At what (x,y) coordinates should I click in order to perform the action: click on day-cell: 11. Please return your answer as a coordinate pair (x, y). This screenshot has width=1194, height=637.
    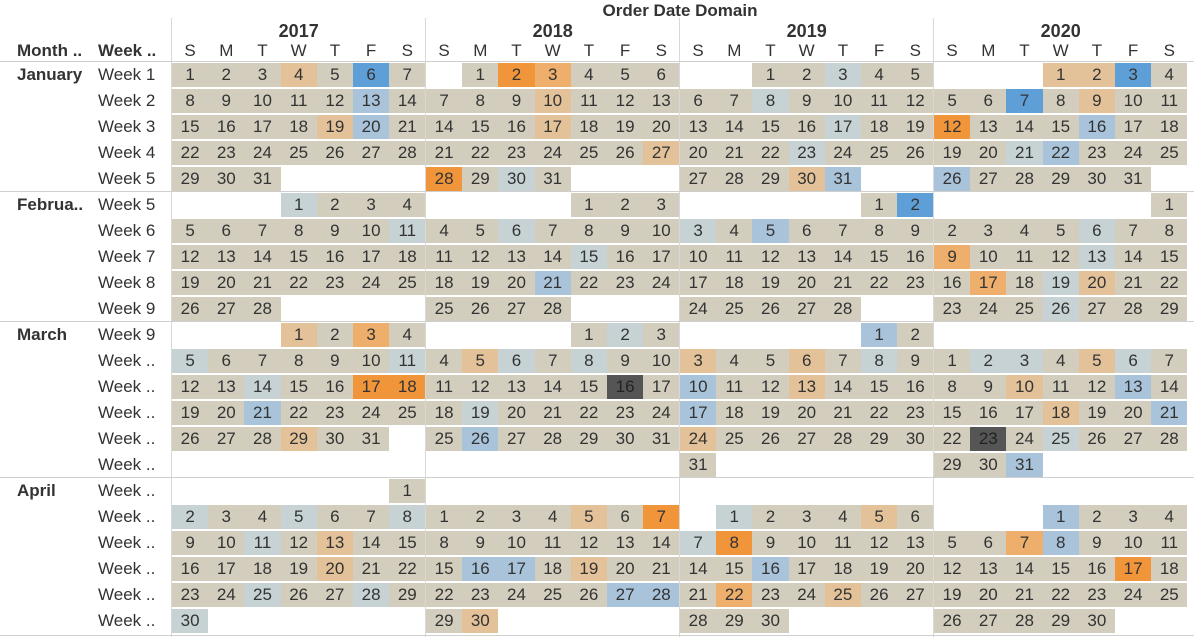
    Looking at the image, I should click on (734, 387).